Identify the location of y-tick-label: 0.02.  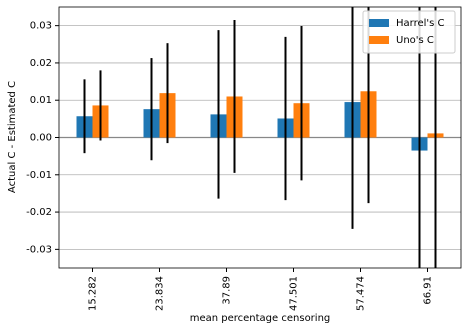
(41, 63).